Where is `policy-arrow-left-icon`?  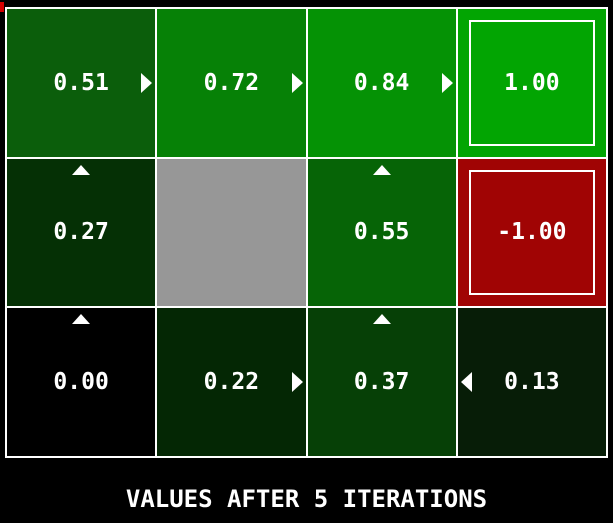 policy-arrow-left-icon is located at coordinates (466, 382).